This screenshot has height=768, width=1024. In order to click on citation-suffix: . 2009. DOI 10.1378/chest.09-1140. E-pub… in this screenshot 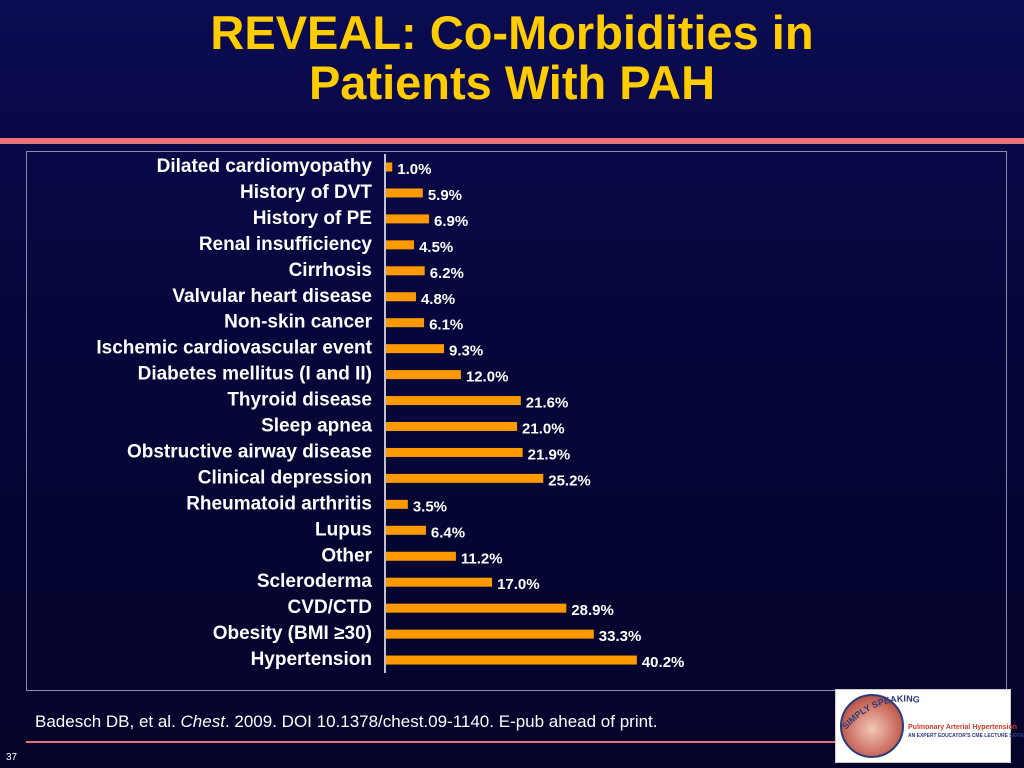, I will do `click(441, 721)`.